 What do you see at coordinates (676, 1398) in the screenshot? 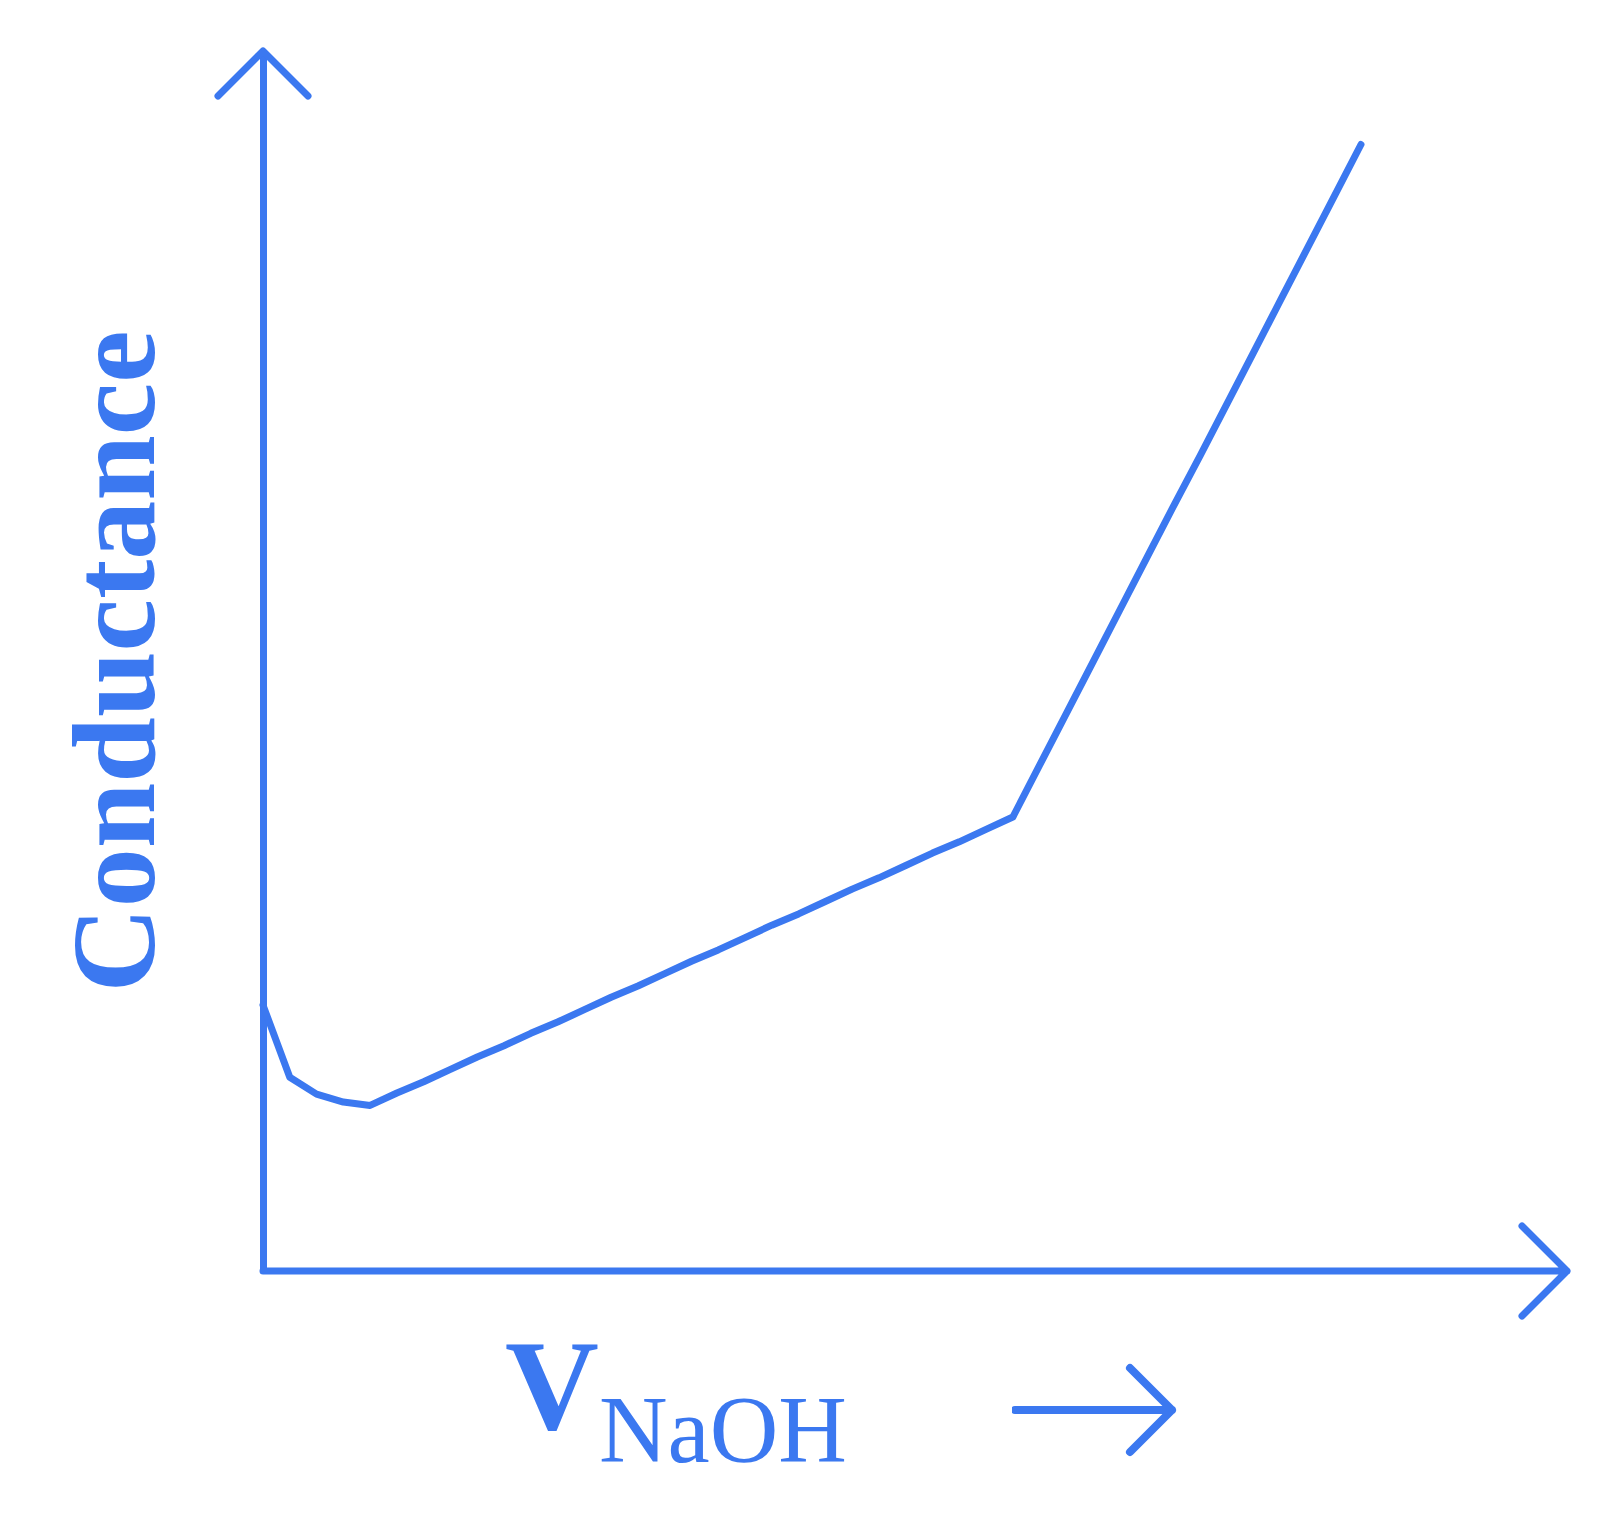
I see `x-axis-title: V$_{NaOH}$` at bounding box center [676, 1398].